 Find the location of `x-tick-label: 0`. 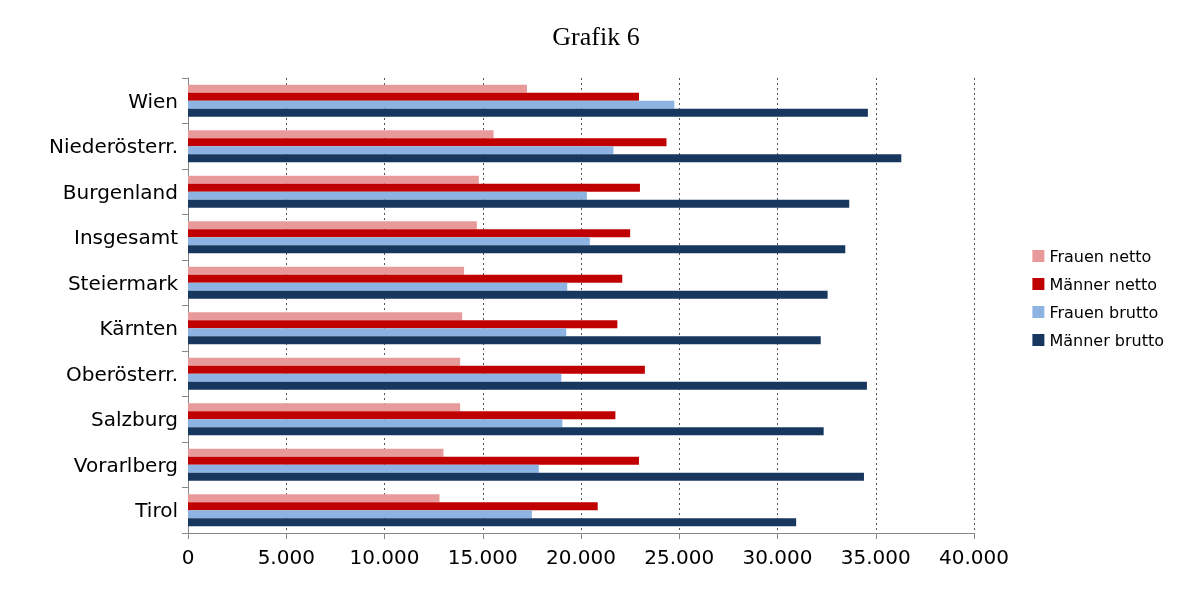

x-tick-label: 0 is located at coordinates (188, 557).